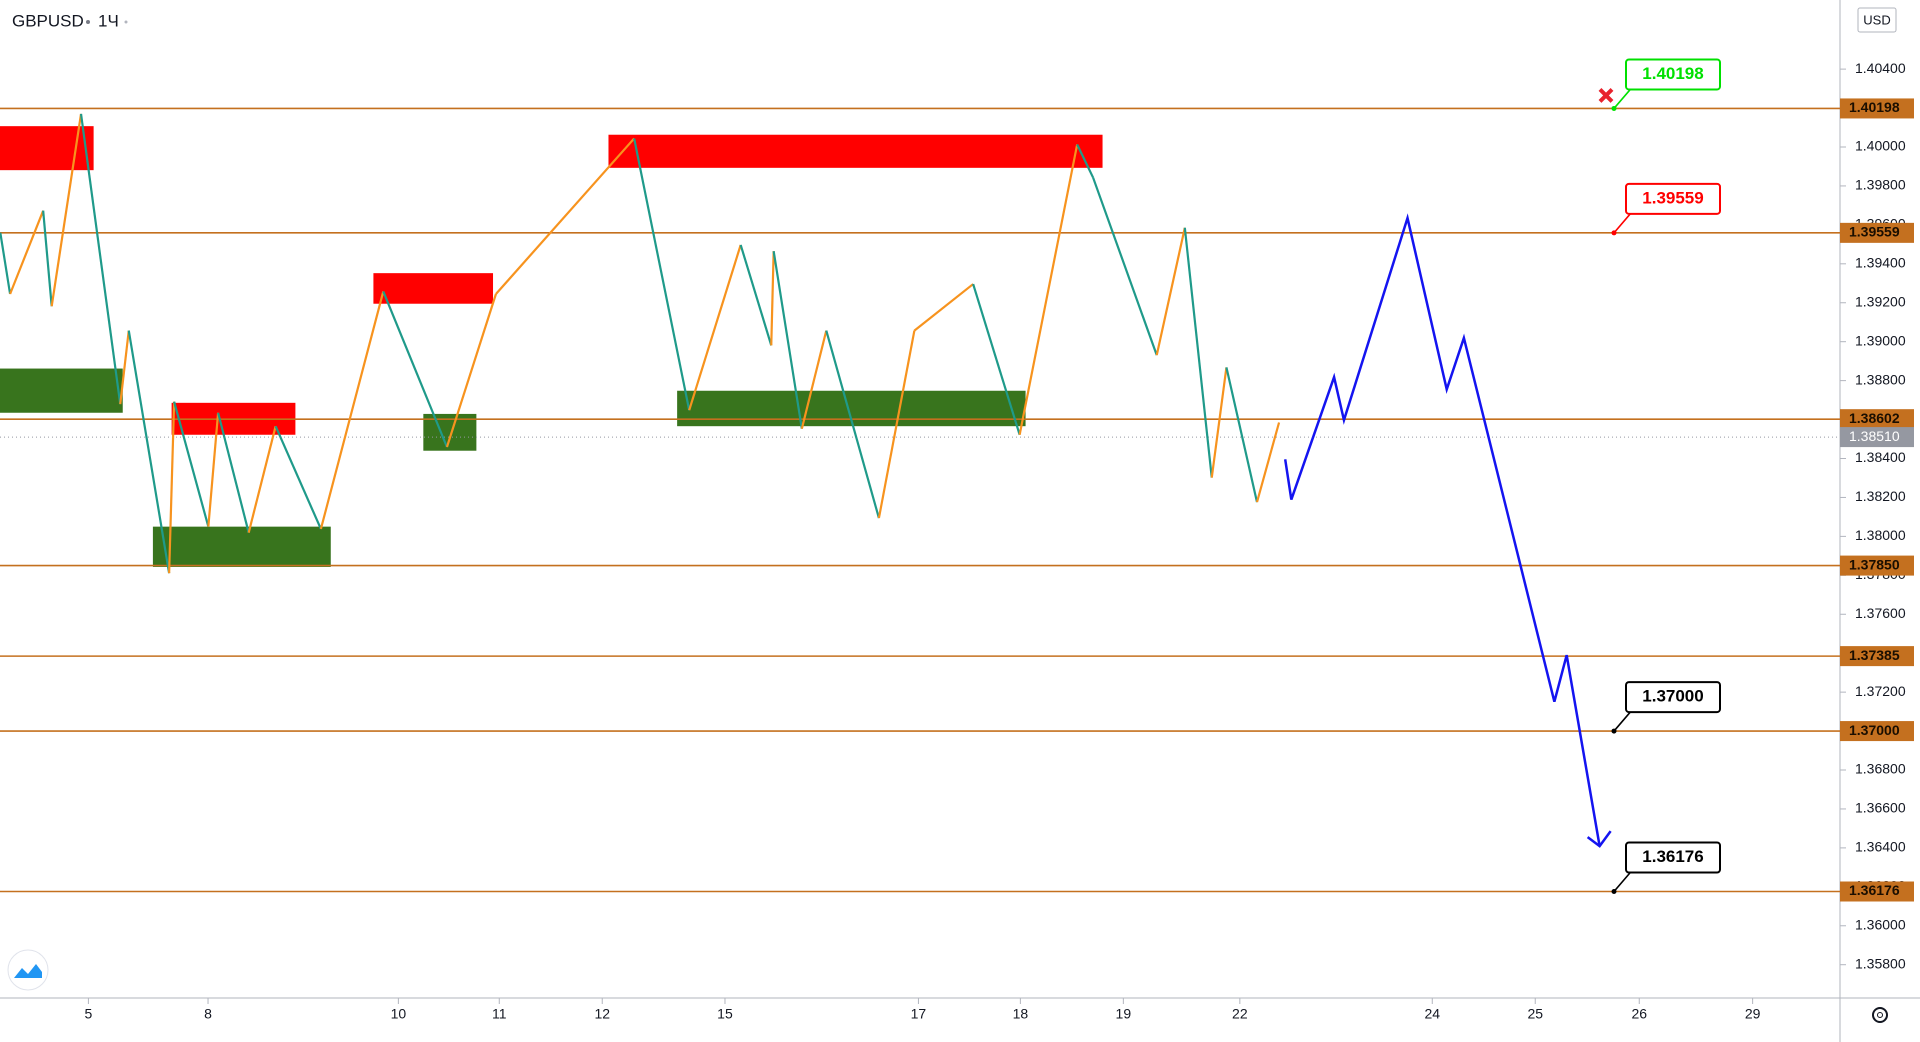 The width and height of the screenshot is (1920, 1042). I want to click on gear-center, so click(1880, 1015).